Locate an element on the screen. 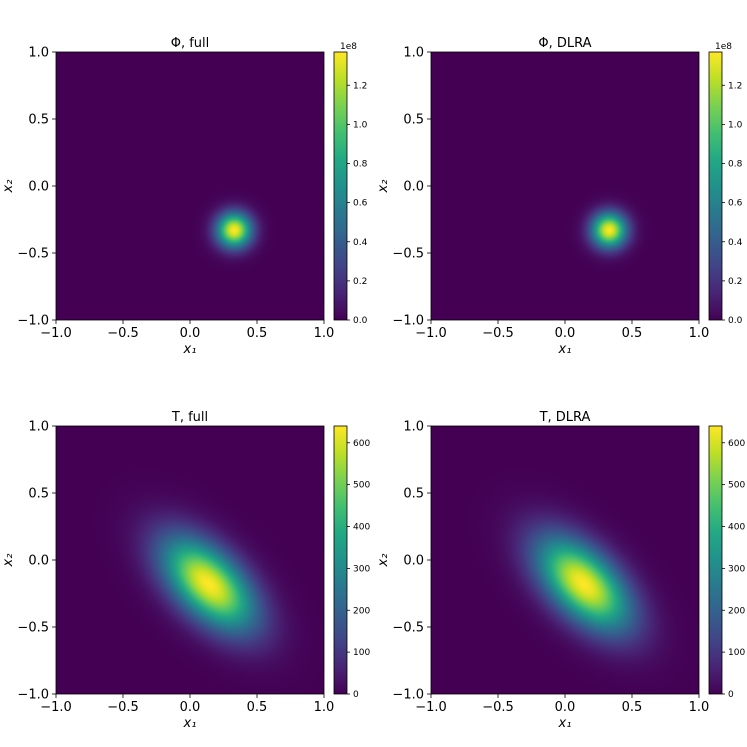  subplot-title: Φ, DLRA is located at coordinates (564, 43).